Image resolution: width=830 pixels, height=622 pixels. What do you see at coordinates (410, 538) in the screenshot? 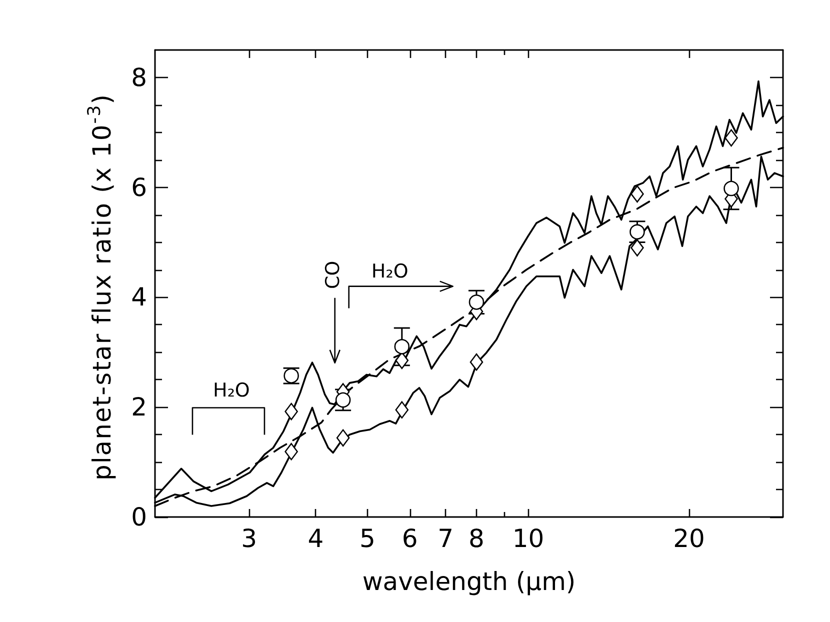
I see `x-tick-label: 6` at bounding box center [410, 538].